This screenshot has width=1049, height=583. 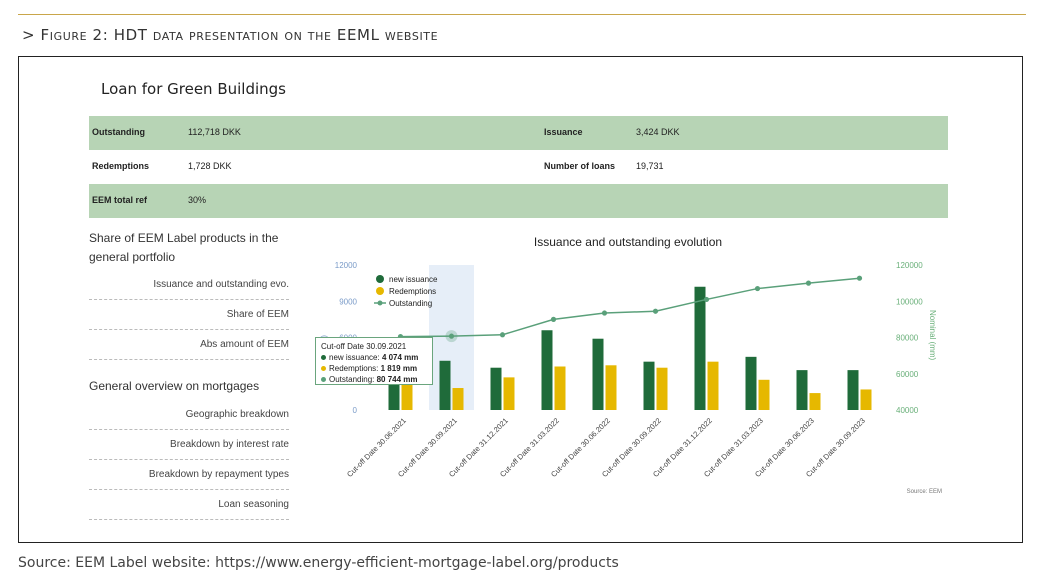 I want to click on tooltip-label: new issuance:, so click(x=354, y=357).